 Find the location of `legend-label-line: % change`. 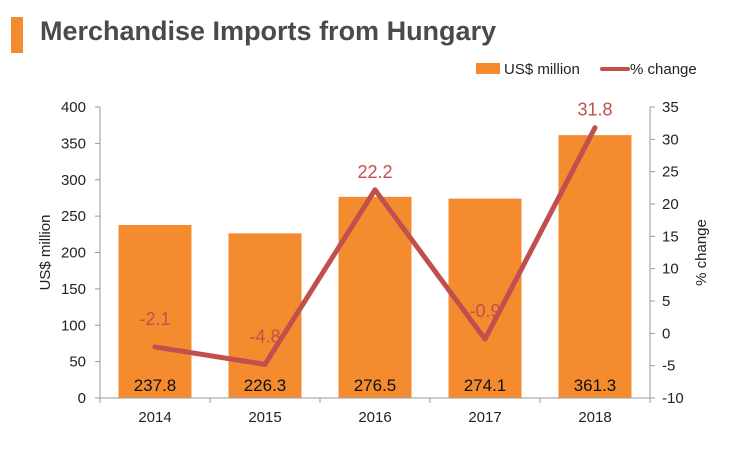

legend-label-line: % change is located at coordinates (663, 69).